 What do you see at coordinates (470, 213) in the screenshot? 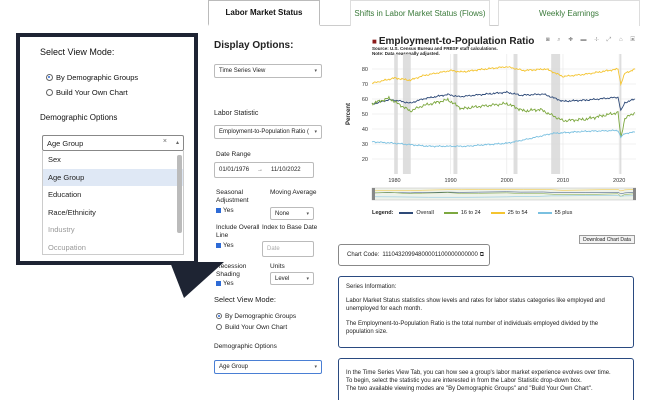
I see `legend-item-16-24: 16 to 24` at bounding box center [470, 213].